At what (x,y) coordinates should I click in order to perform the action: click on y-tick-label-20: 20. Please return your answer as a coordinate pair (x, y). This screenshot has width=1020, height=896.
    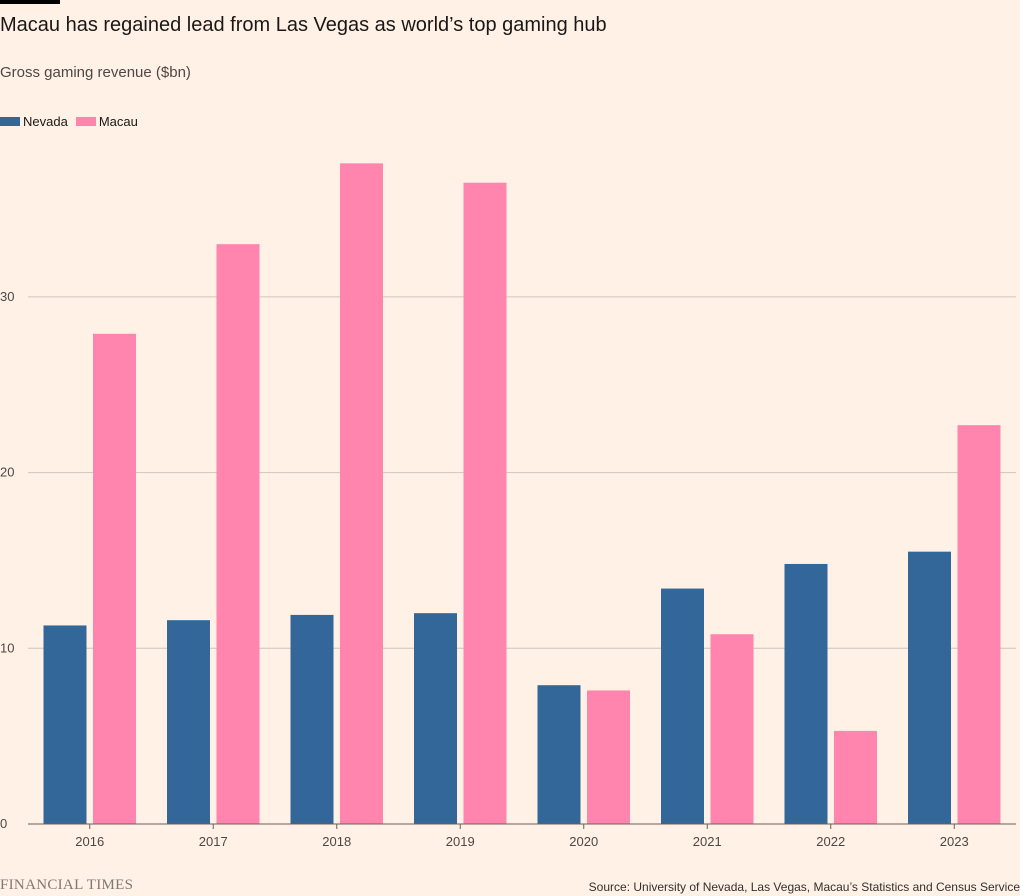
    Looking at the image, I should click on (7, 472).